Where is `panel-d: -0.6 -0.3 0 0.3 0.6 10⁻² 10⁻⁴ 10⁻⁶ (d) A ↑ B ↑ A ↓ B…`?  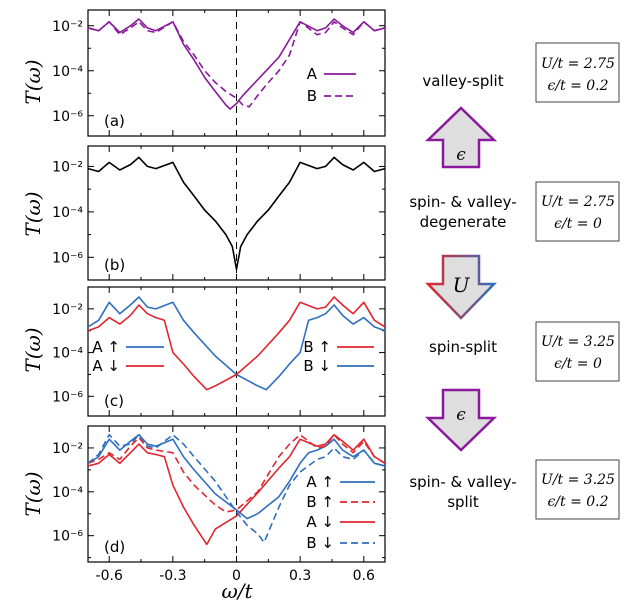
panel-d: -0.6 -0.3 0 0.3 0.6 10⁻² 10⁻⁴ 10⁻⁶ (d) A ↑ B ↑ A ↓ B… is located at coordinates (219, 504).